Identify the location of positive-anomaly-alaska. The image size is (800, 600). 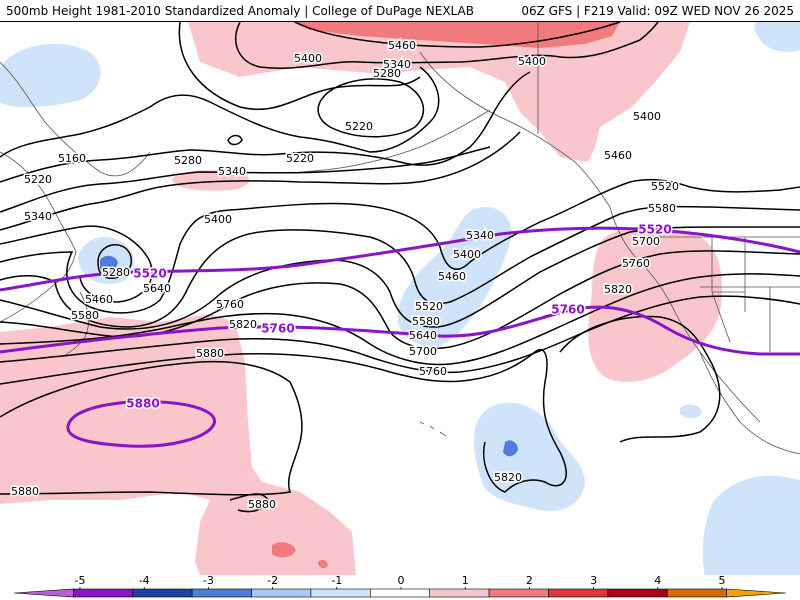
(439, 92).